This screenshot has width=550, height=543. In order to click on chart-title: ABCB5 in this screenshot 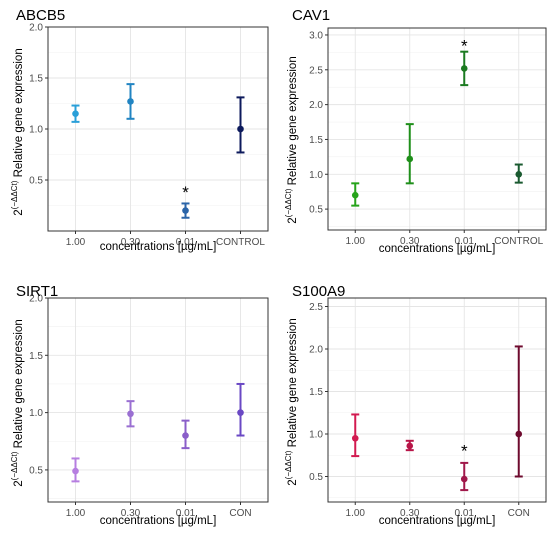, I will do `click(40, 15)`.